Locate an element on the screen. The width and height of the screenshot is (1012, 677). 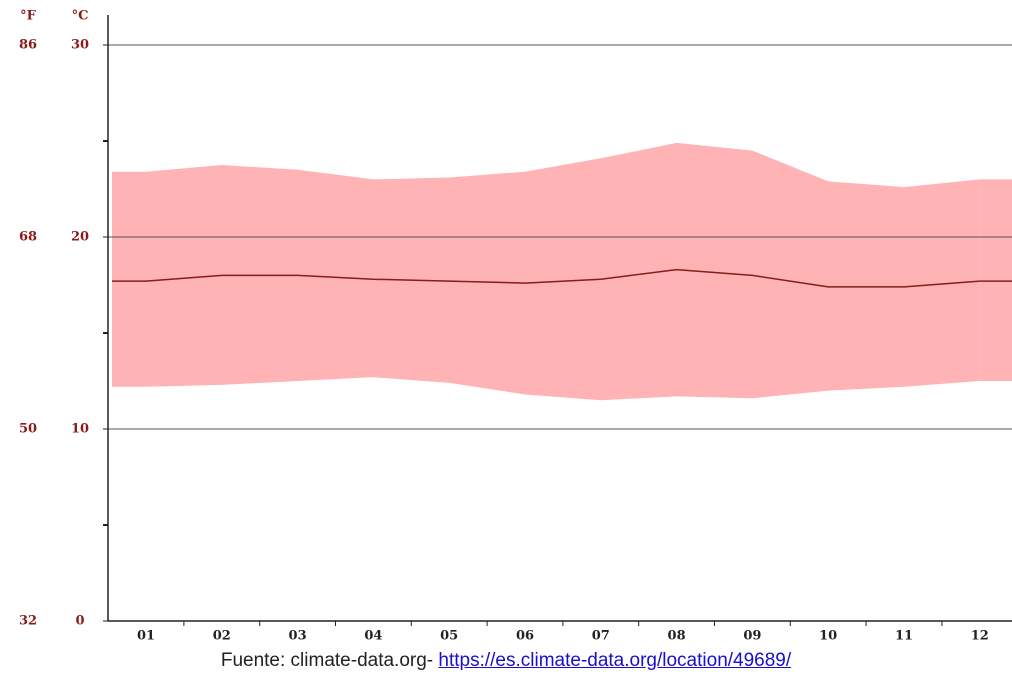
y2-tick-label: 32 is located at coordinates (28, 621).